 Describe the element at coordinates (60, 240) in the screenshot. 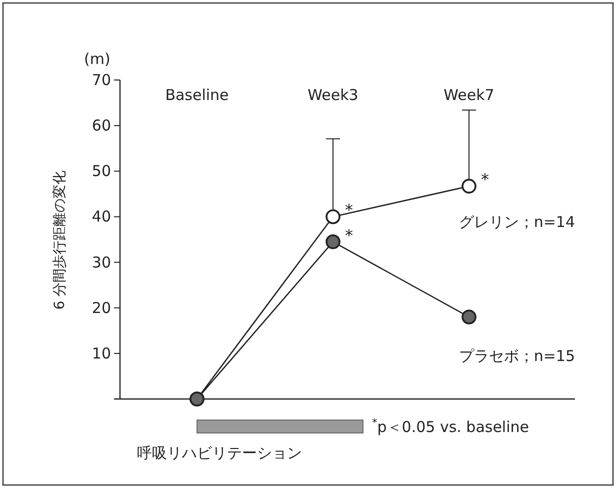

I see `y-axis-title: 6 分間歩行距離の変化` at that location.